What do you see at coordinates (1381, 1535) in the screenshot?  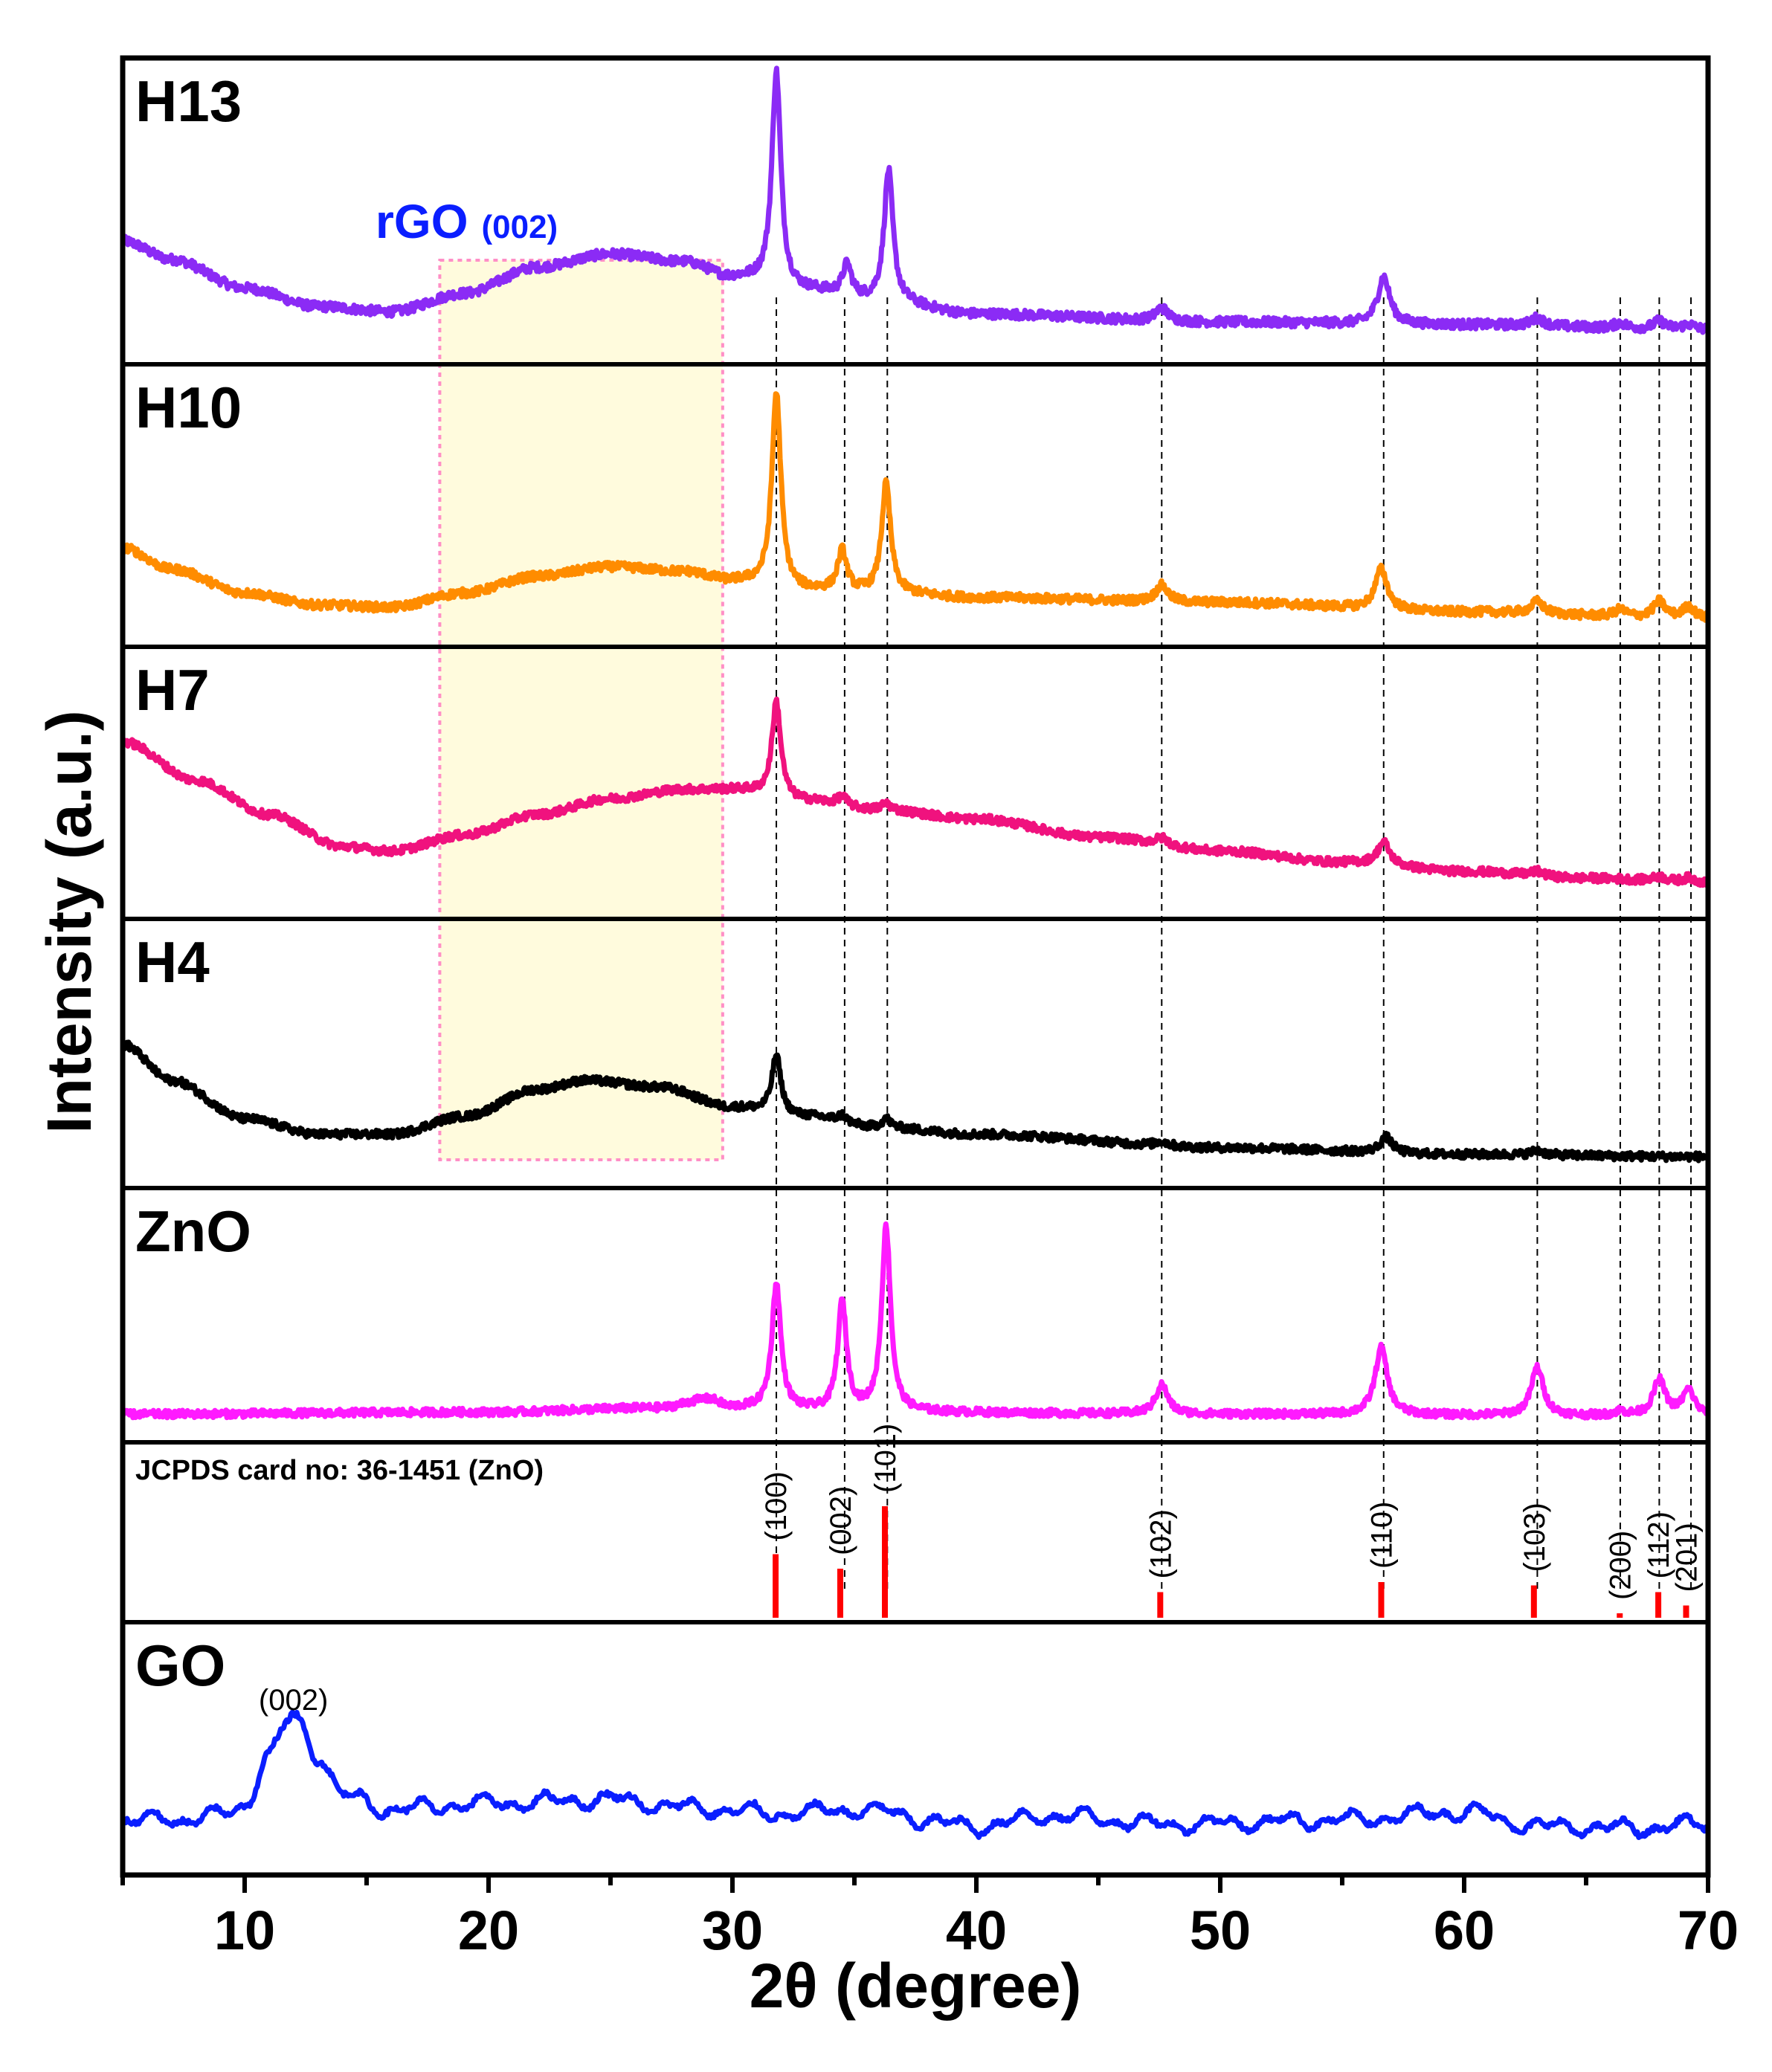 I see `ref-hkl-label-110: (110)` at bounding box center [1381, 1535].